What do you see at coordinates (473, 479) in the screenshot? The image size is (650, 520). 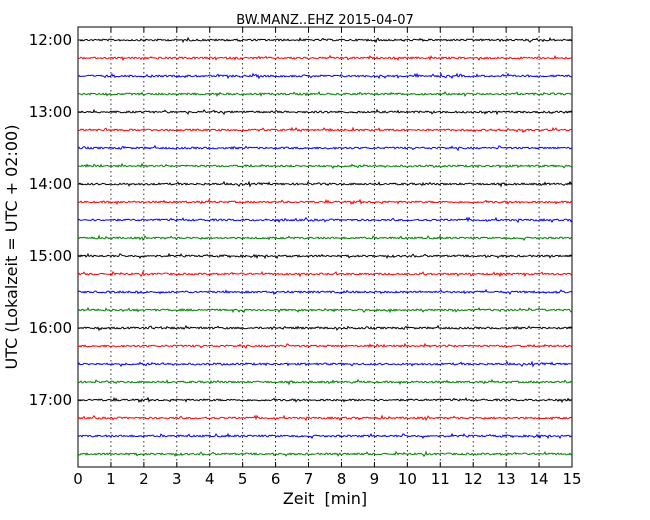 I see `x-tick-label: 12` at bounding box center [473, 479].